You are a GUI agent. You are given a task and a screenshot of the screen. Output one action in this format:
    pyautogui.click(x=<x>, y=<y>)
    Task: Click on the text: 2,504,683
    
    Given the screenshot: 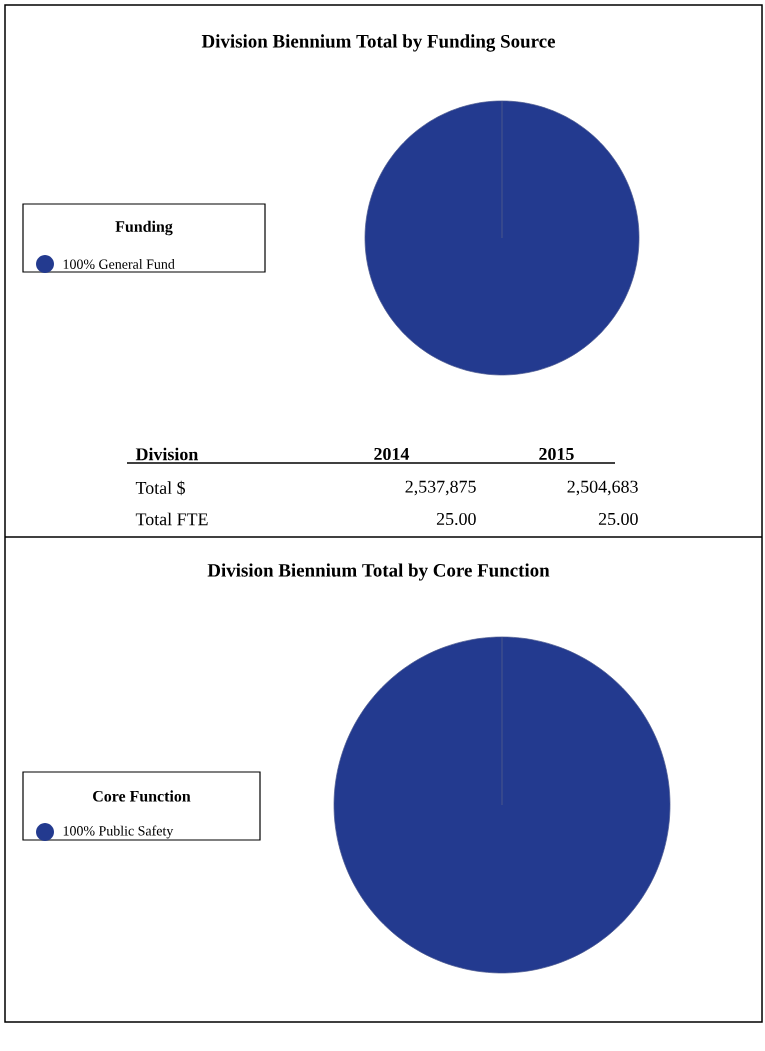 What is the action you would take?
    pyautogui.click(x=602, y=488)
    